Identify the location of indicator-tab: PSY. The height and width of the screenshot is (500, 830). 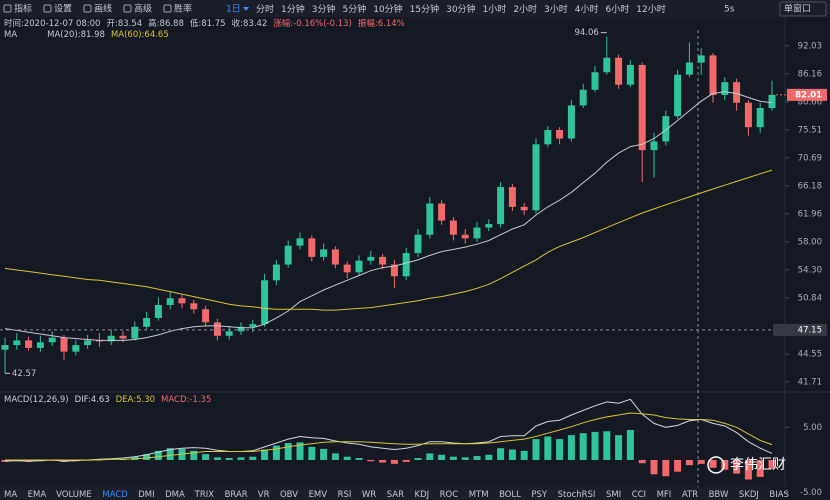
(539, 495).